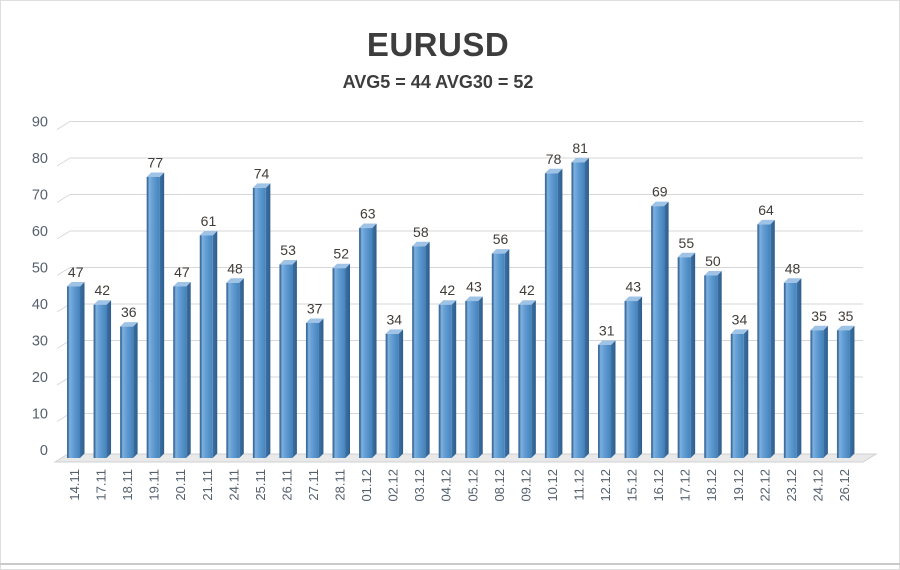  I want to click on bar-value-label: 43, so click(633, 287).